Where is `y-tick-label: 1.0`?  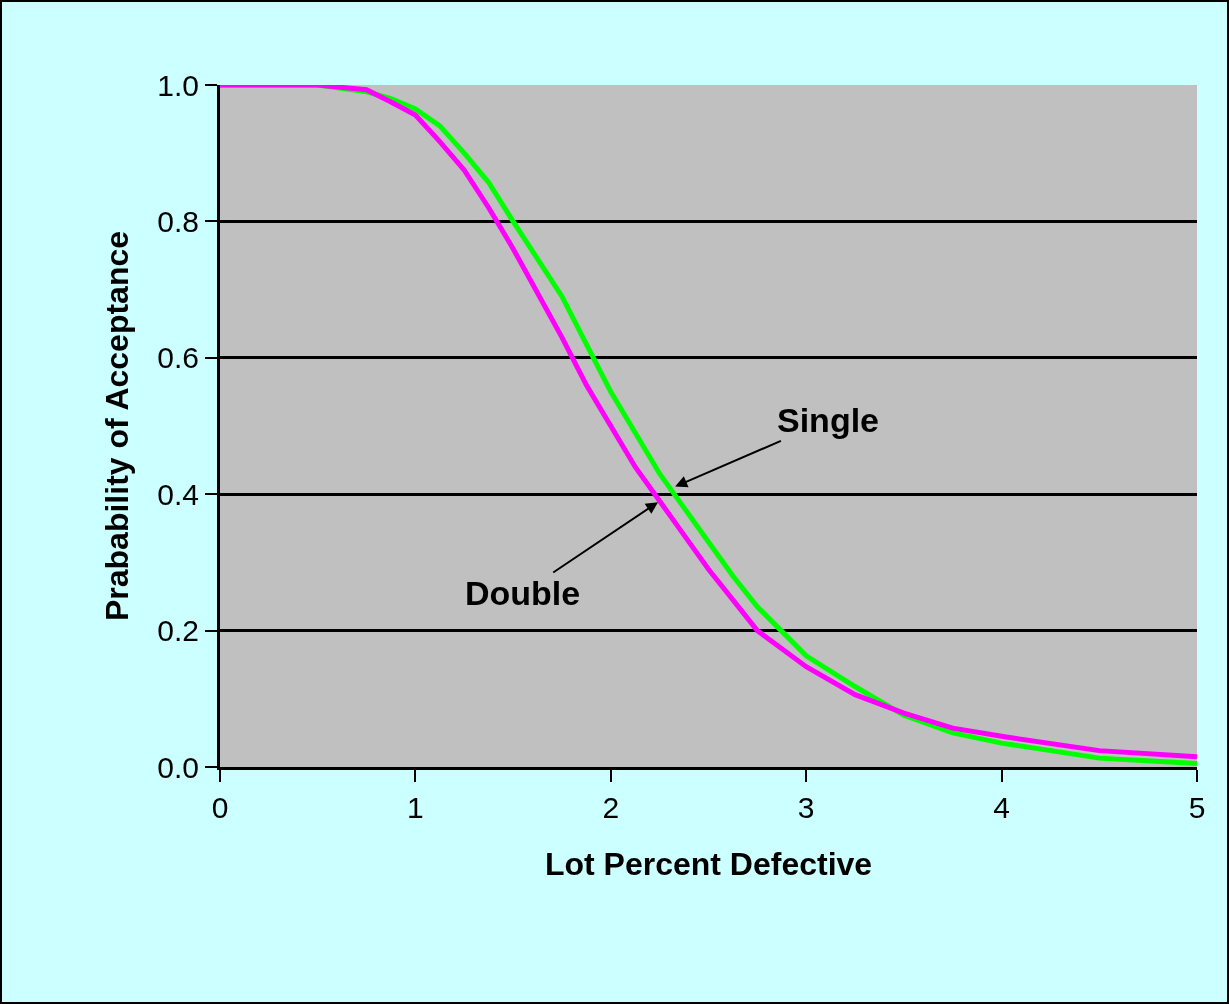
y-tick-label: 1.0 is located at coordinates (178, 85).